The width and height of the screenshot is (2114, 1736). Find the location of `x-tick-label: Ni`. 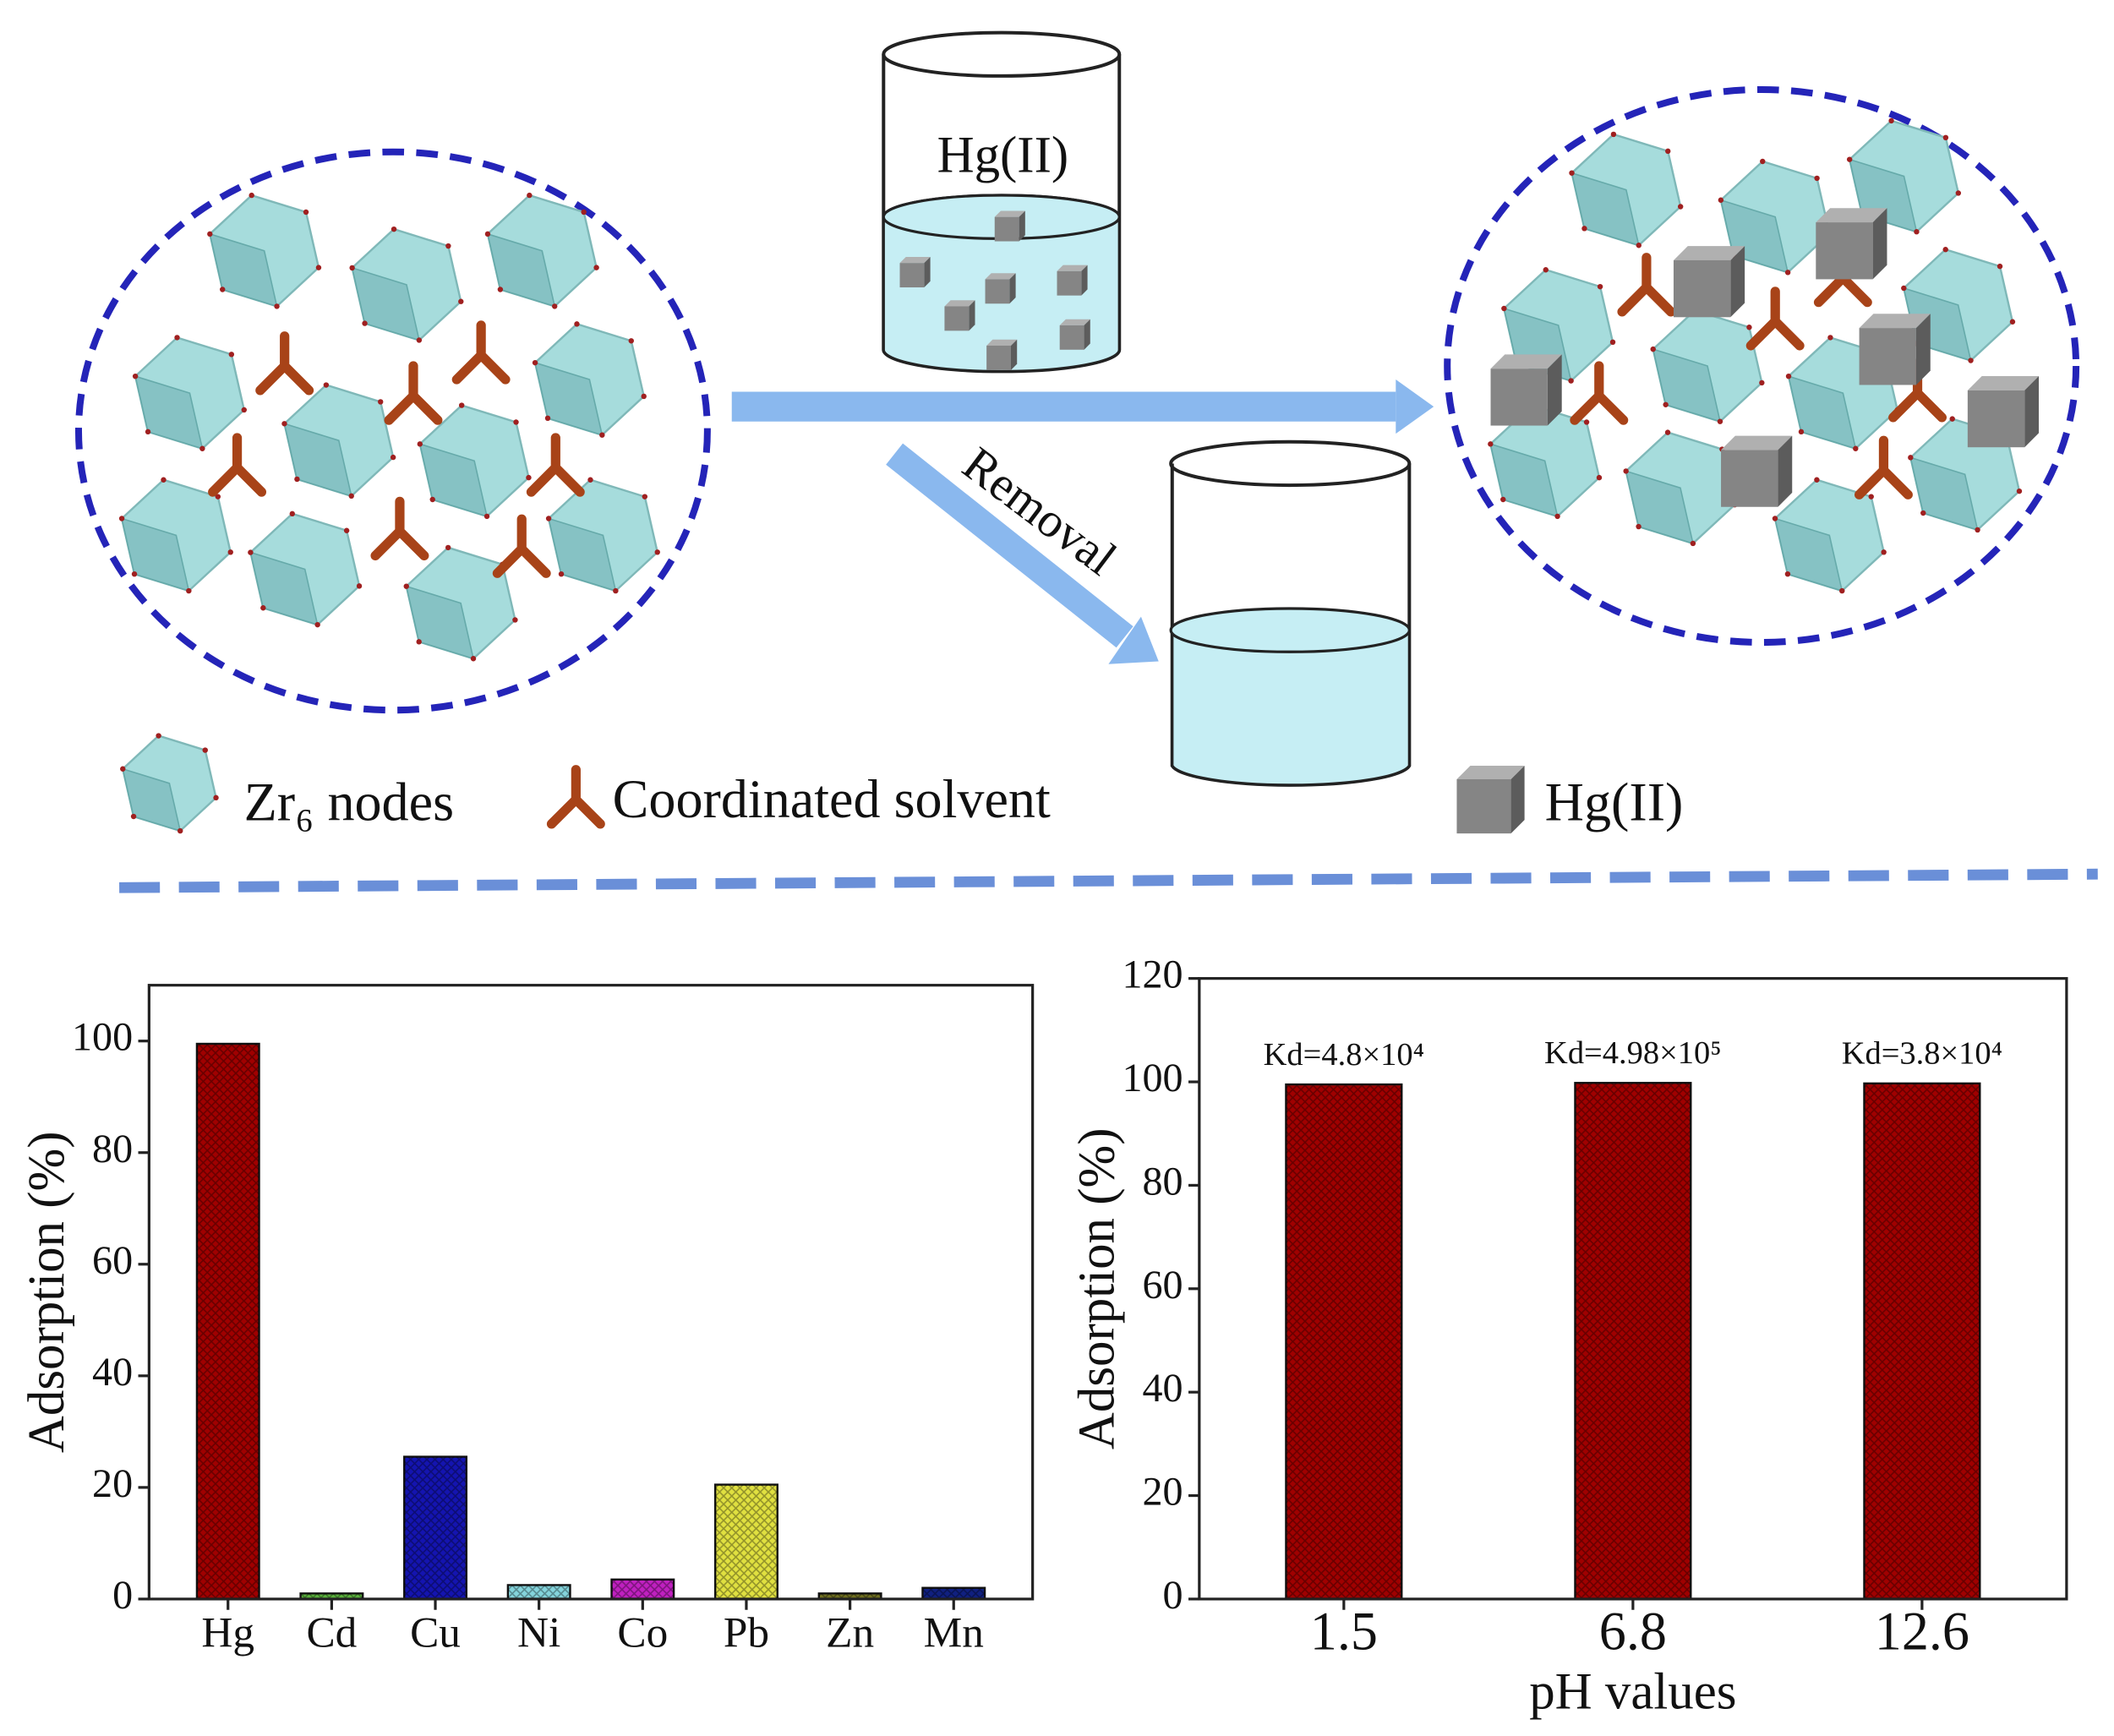

x-tick-label: Ni is located at coordinates (538, 1633).